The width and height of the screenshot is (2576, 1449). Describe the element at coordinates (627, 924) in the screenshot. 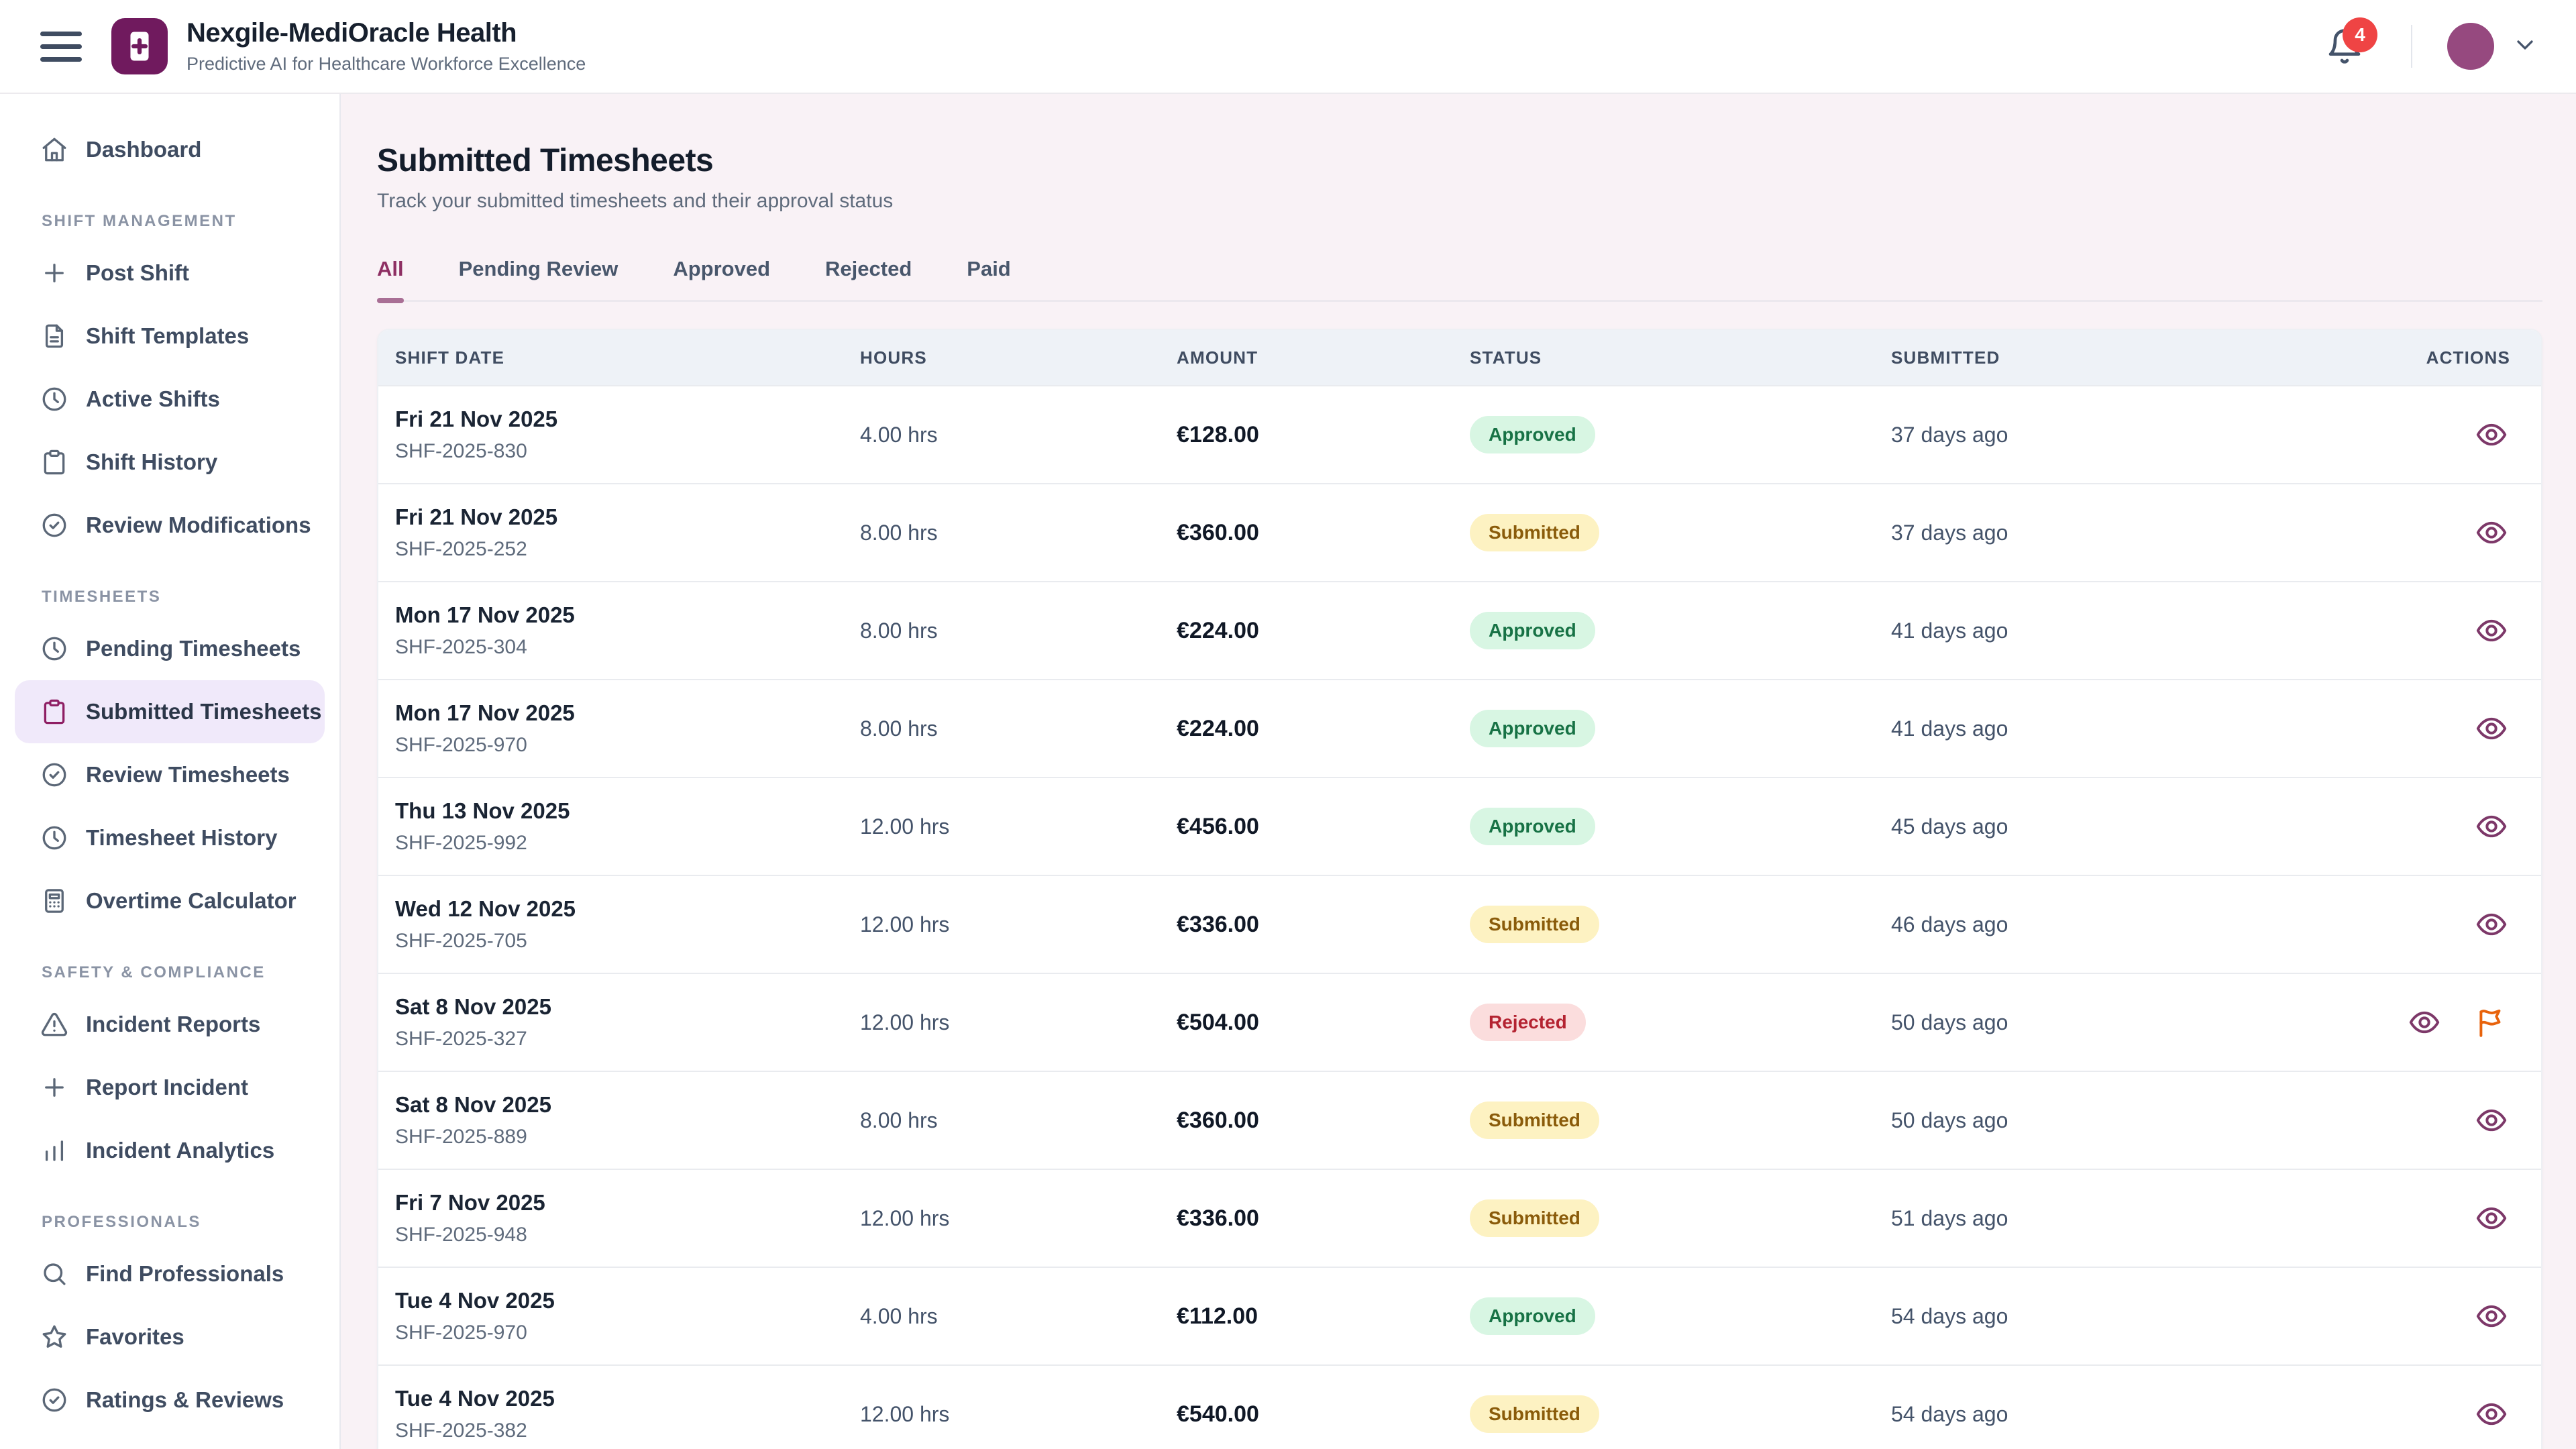

I see `shift-date-cell: Wed 12 Nov 2025 SHF-2025-705` at that location.